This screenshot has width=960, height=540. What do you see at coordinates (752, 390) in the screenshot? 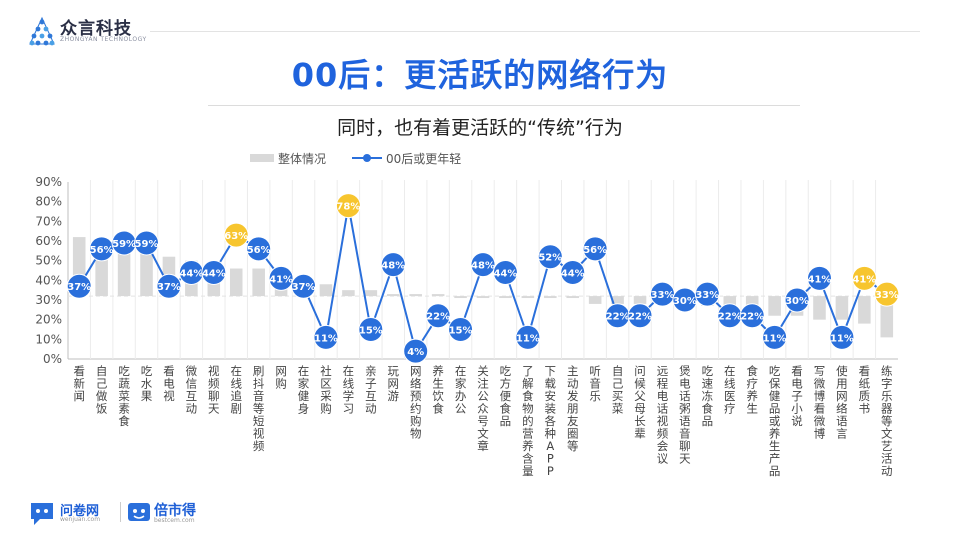
I see `x-tick-label: 食疗养生` at bounding box center [752, 390].